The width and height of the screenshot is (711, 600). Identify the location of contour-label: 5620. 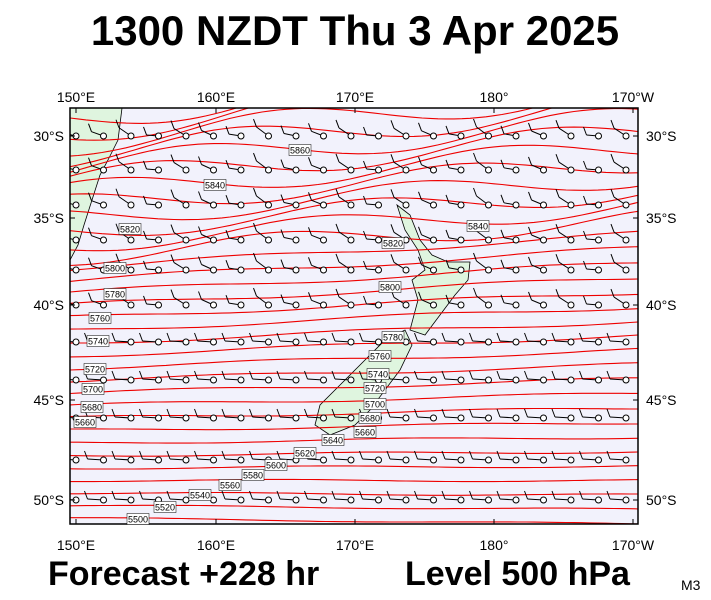
(305, 453).